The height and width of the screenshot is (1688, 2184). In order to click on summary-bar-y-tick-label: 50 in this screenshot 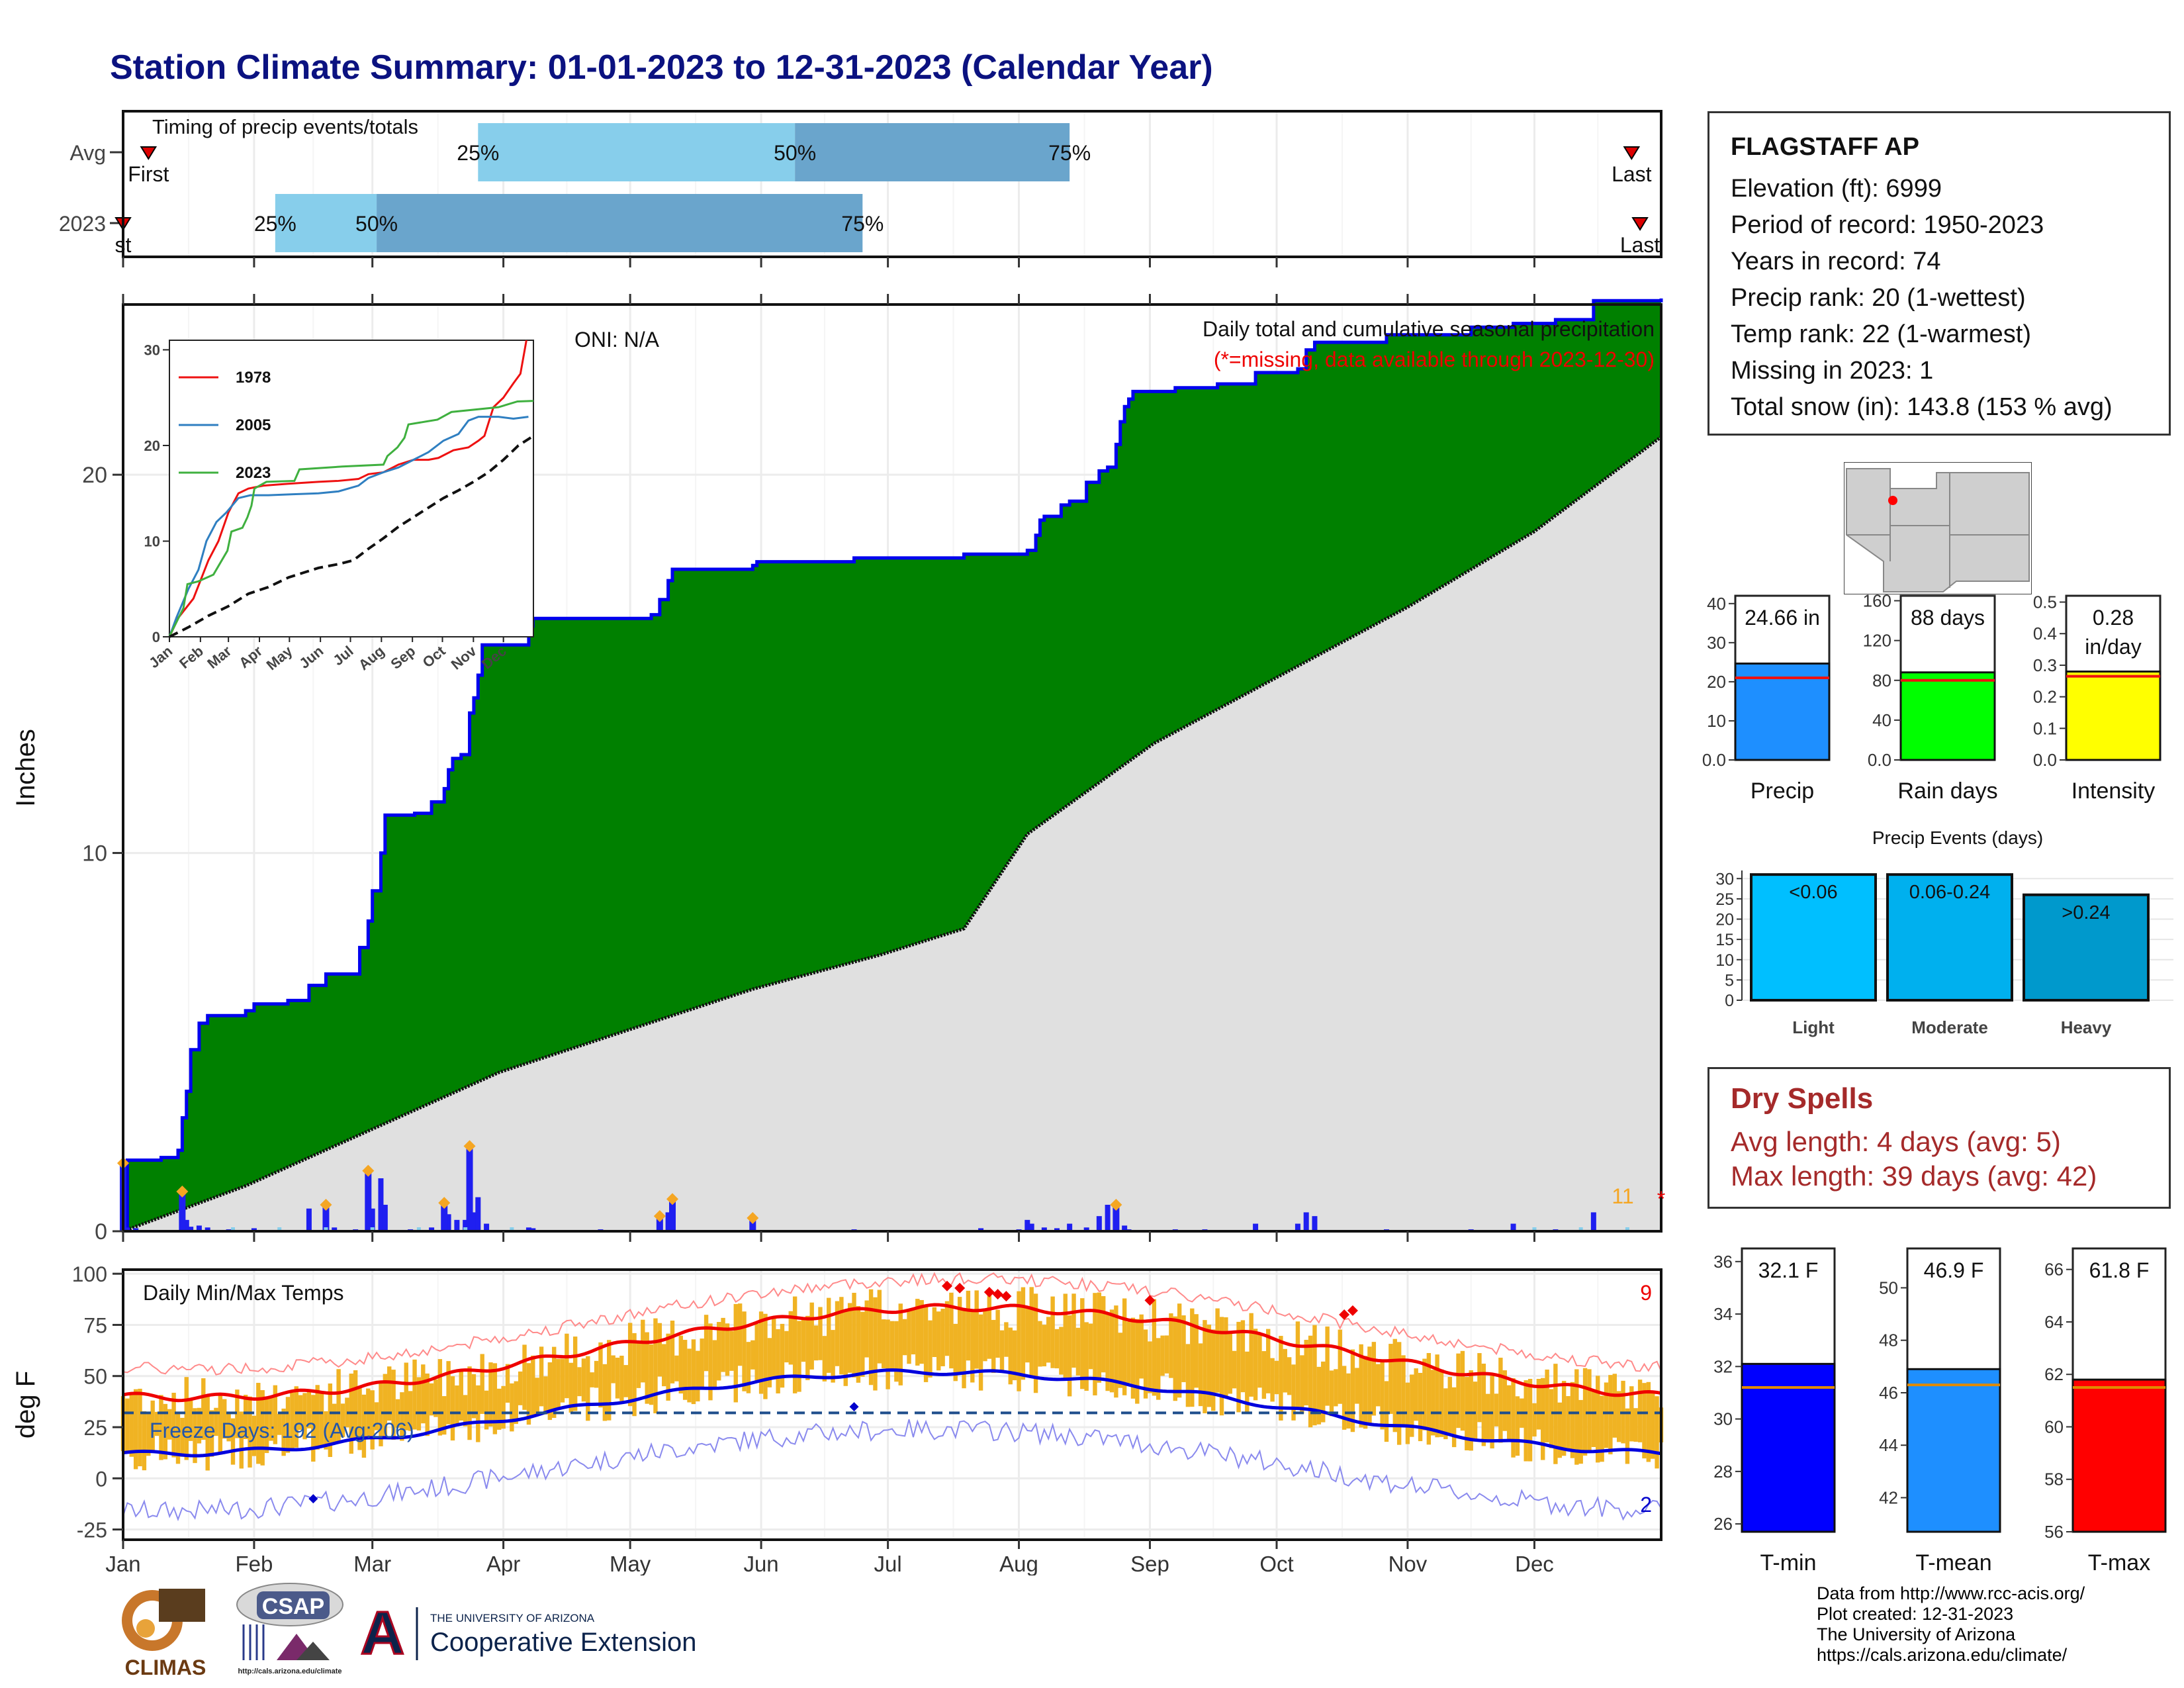, I will do `click(1888, 1287)`.